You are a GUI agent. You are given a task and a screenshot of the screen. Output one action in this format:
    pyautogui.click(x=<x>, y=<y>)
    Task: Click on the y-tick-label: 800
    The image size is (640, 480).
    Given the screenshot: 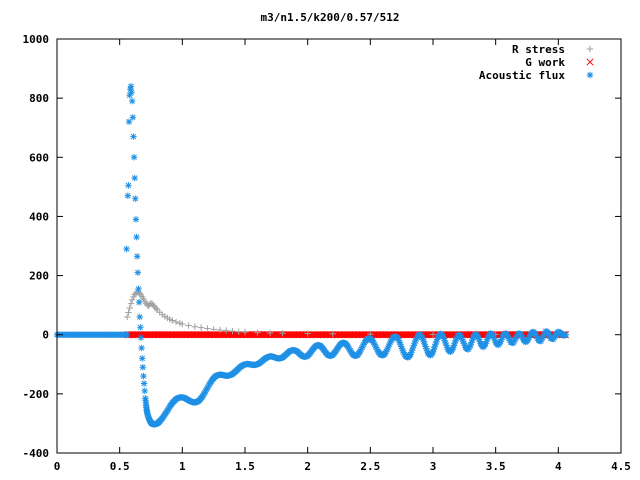 What is the action you would take?
    pyautogui.click(x=39, y=98)
    